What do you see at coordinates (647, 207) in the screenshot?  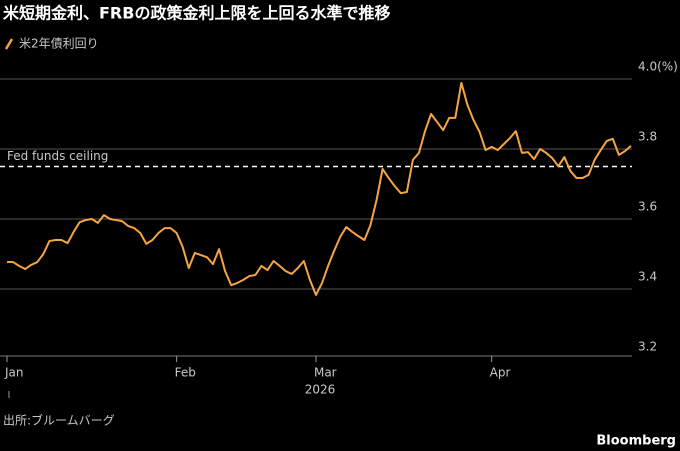 I see `y-tick-label: 3.6` at bounding box center [647, 207].